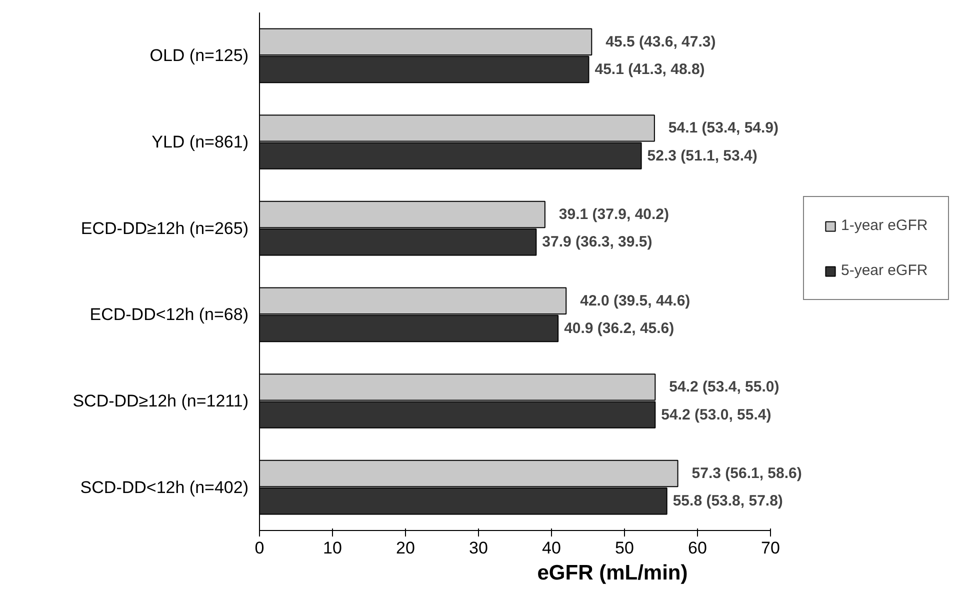 Image resolution: width=975 pixels, height=605 pixels. I want to click on y-tick-label: OLD (n=125), so click(199, 56).